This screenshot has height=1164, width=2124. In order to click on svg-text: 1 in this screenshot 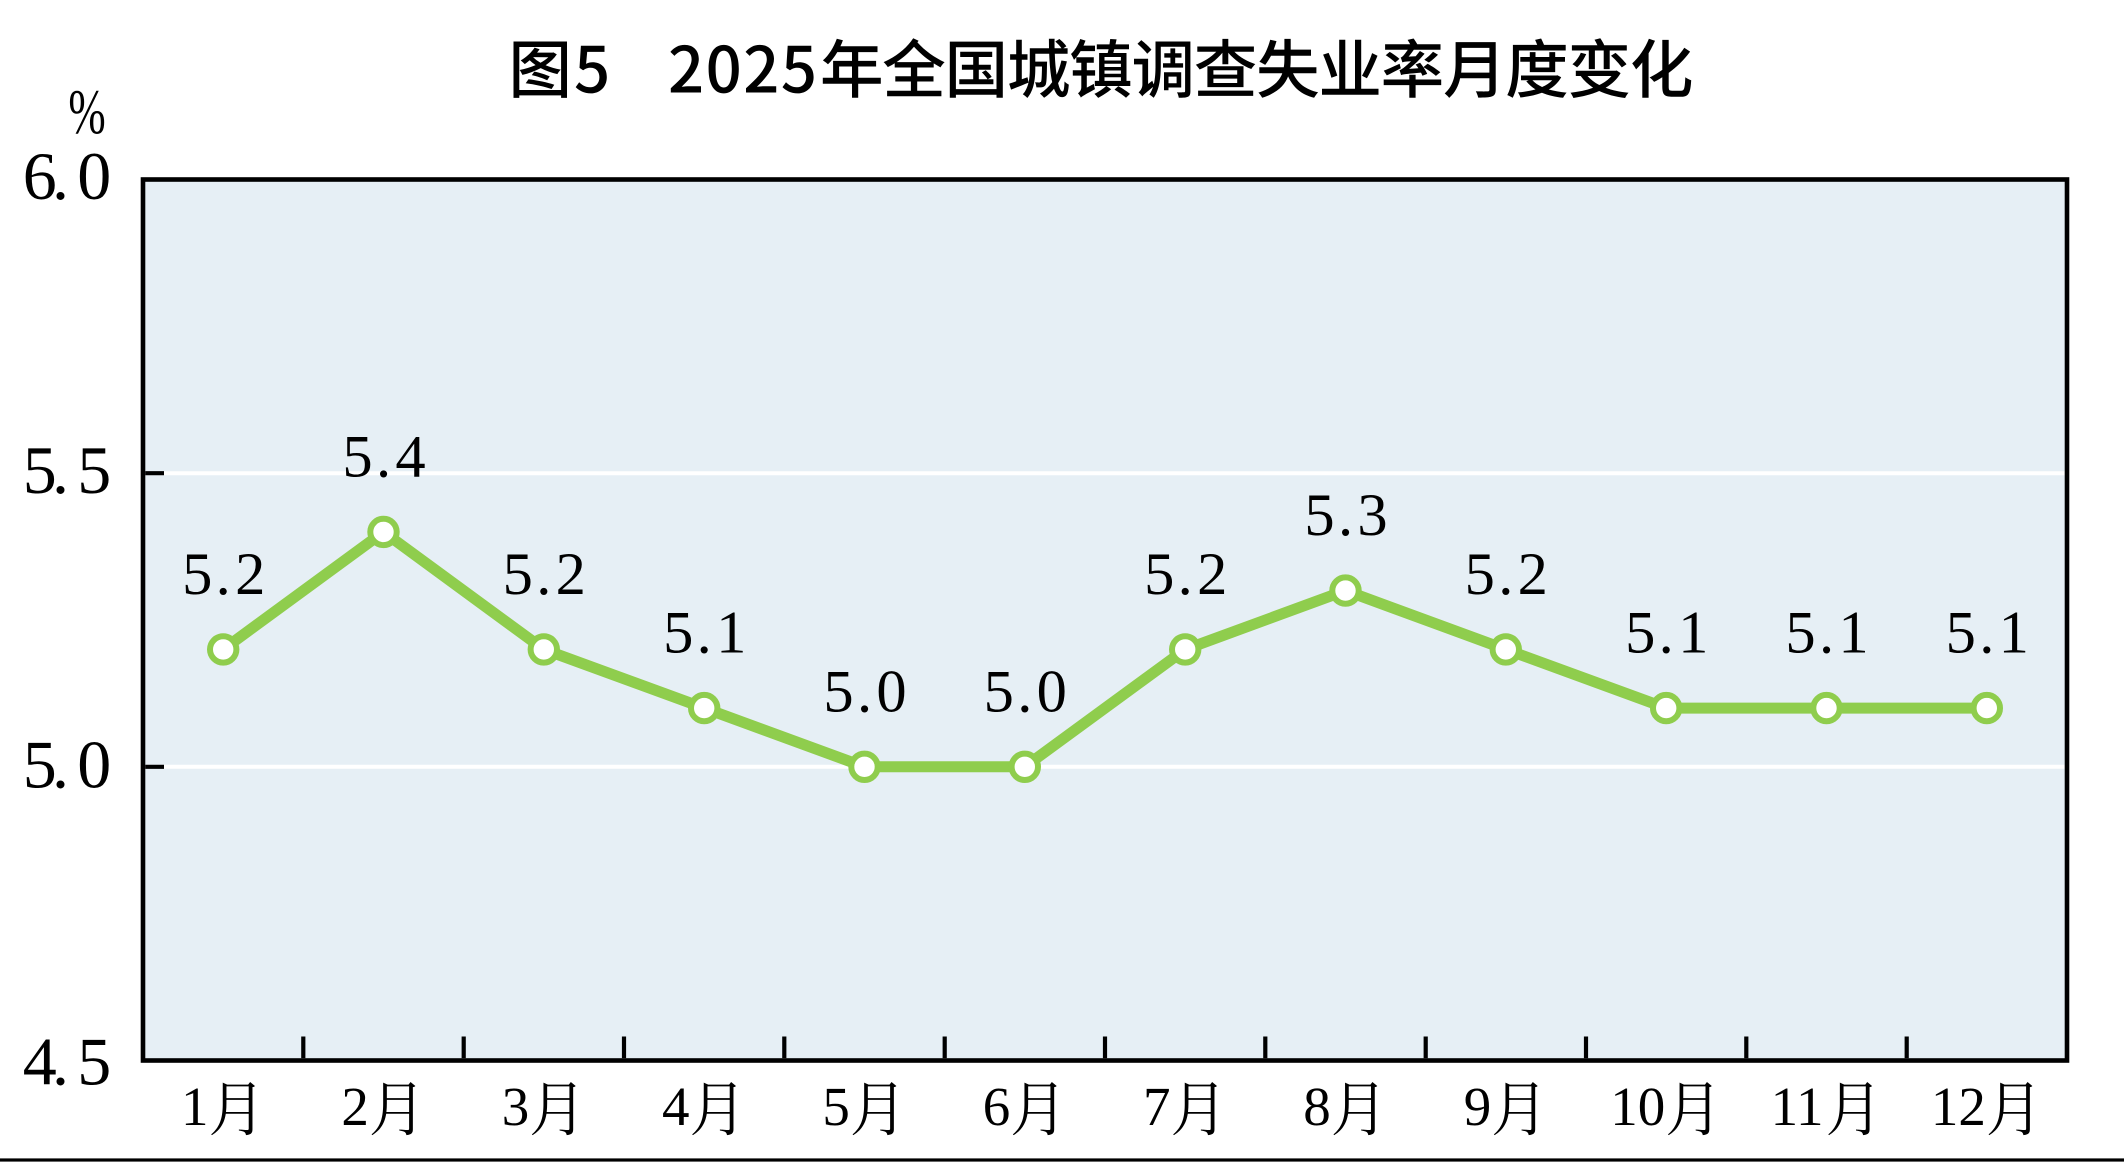, I will do `click(195, 1106)`.